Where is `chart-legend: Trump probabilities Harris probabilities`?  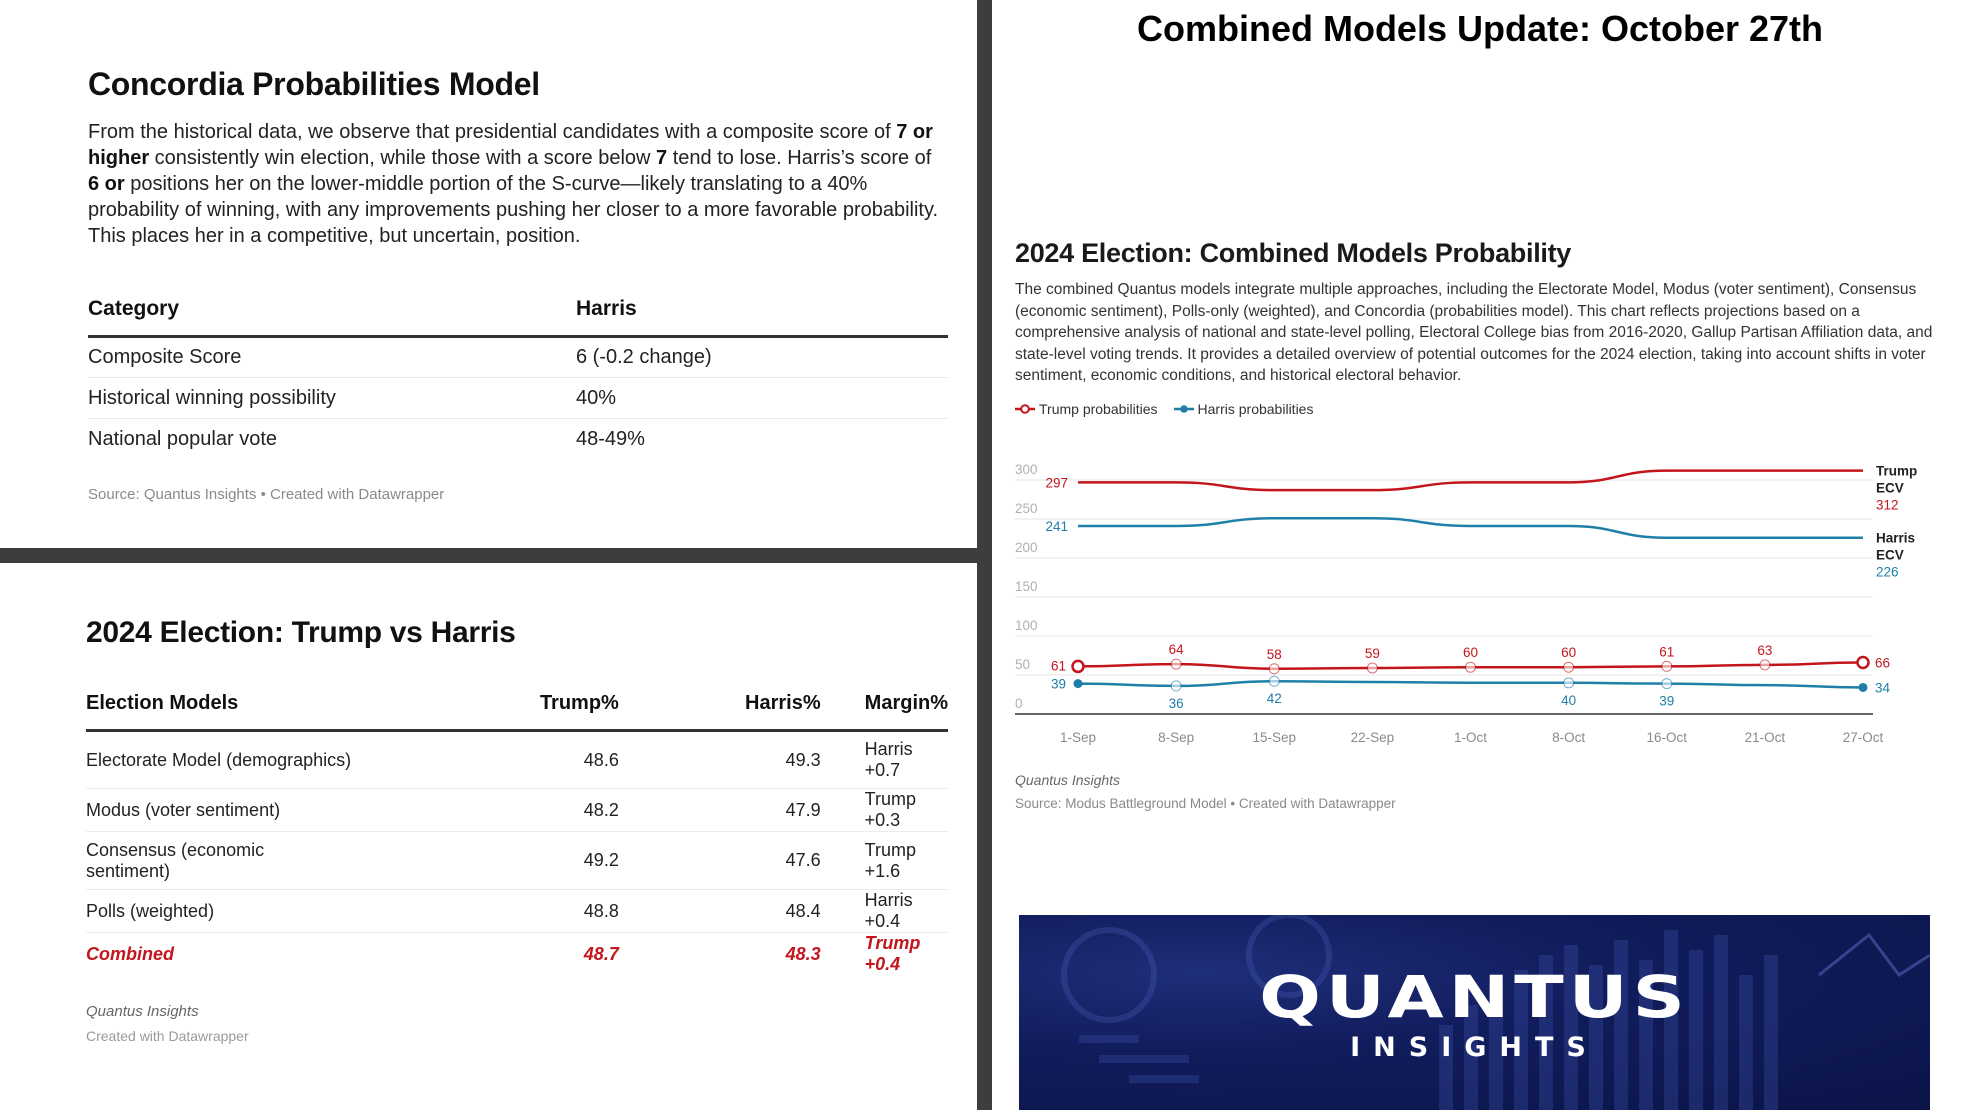 chart-legend: Trump probabilities Harris probabilities is located at coordinates (1480, 409).